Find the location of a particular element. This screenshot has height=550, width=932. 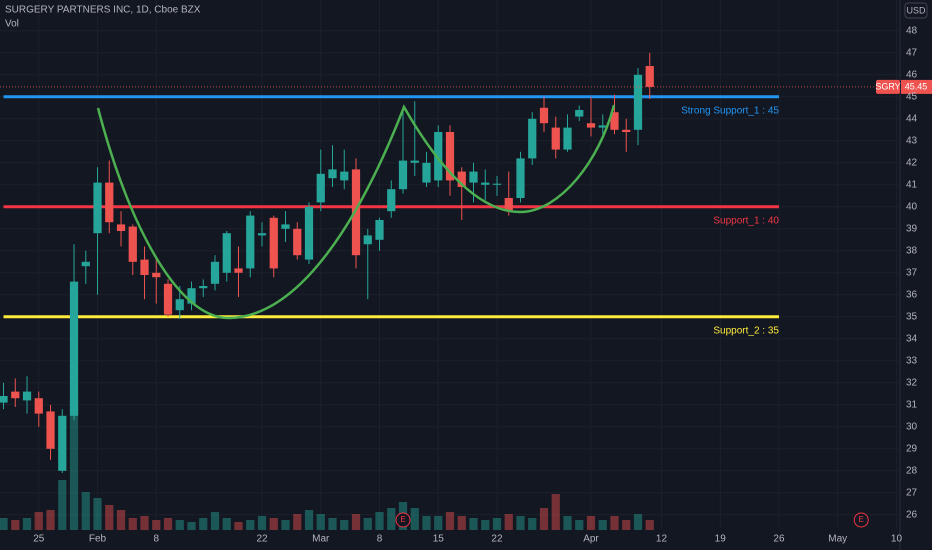

y-tick-label: 29 is located at coordinates (912, 448).